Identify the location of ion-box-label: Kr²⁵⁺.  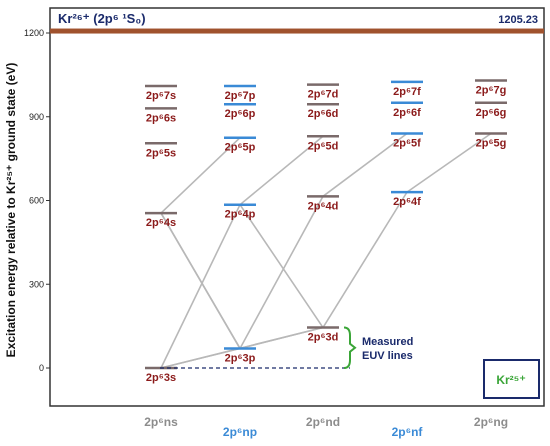
(510, 380).